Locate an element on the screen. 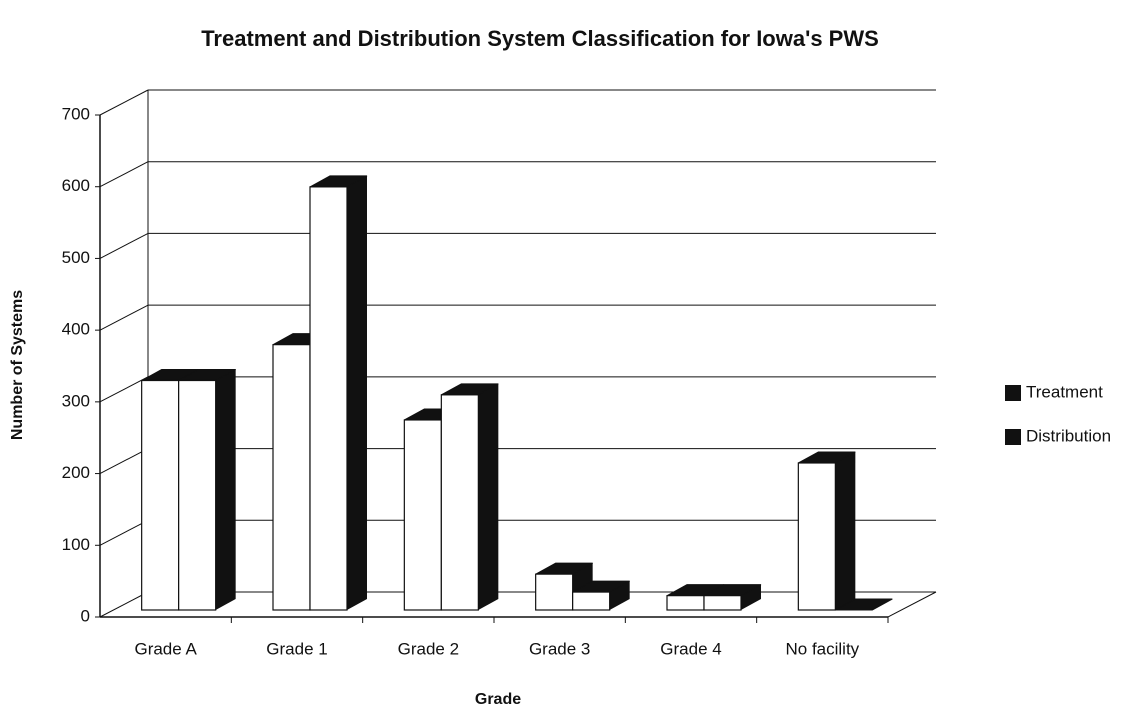 This screenshot has width=1138, height=713. y-tick-label: 700 is located at coordinates (76, 113).